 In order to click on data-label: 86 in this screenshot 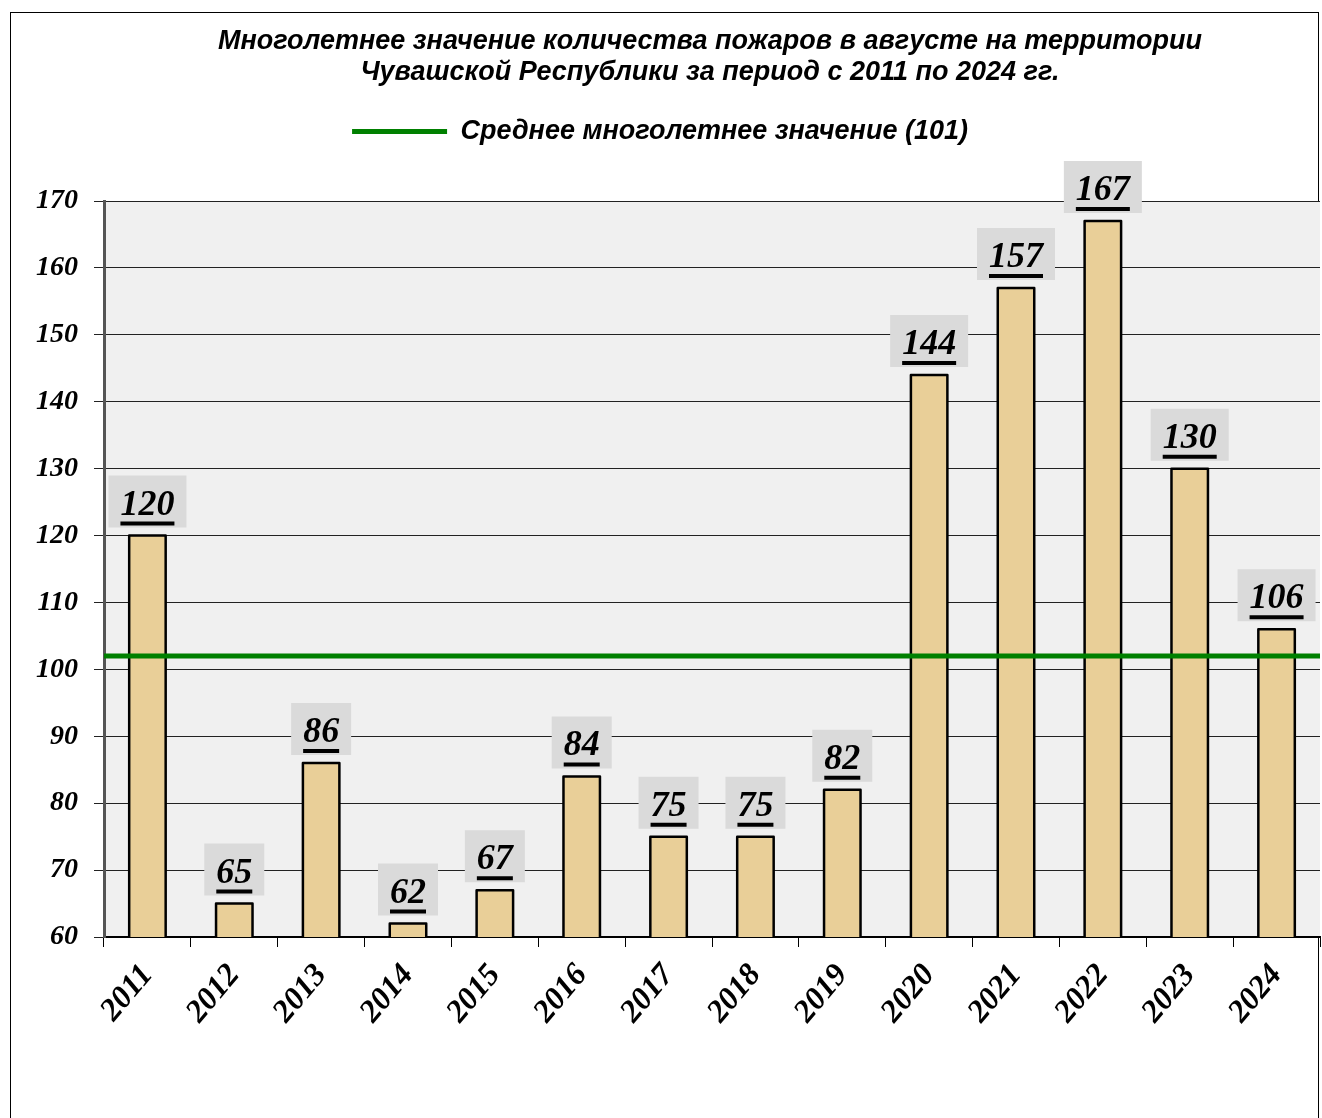, I will do `click(321, 730)`.